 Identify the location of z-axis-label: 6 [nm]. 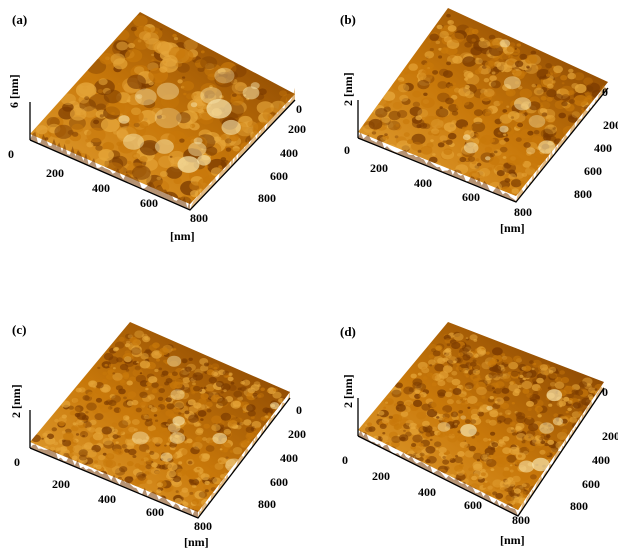
(14, 91).